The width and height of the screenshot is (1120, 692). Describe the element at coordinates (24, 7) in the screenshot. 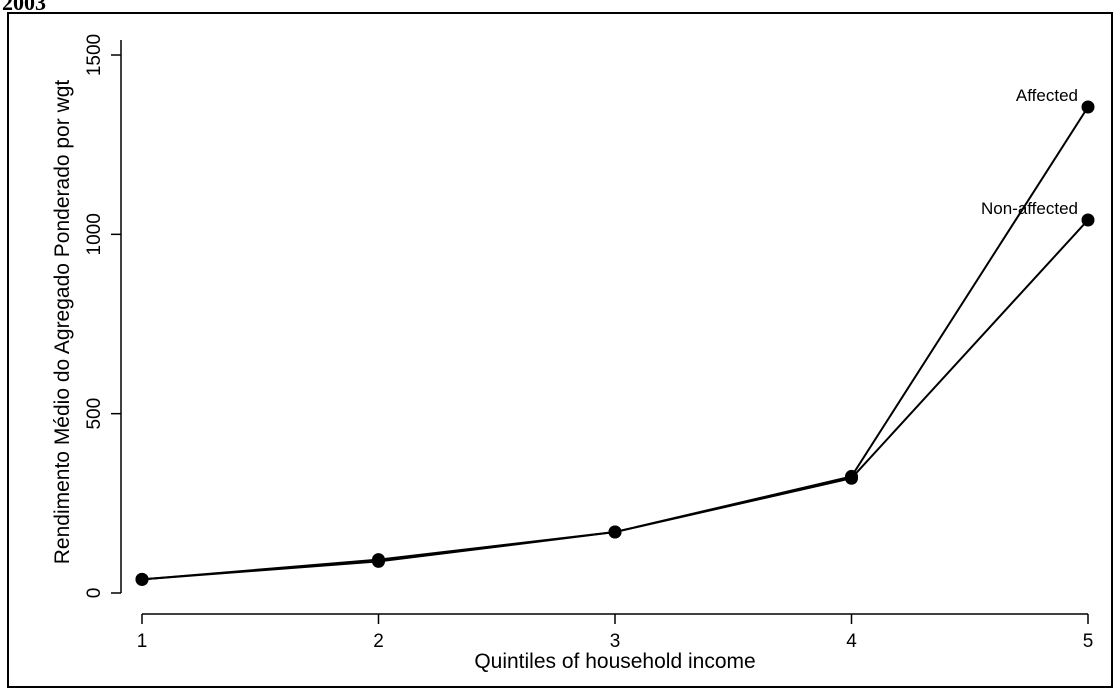

I see `header-text: 2003` at that location.